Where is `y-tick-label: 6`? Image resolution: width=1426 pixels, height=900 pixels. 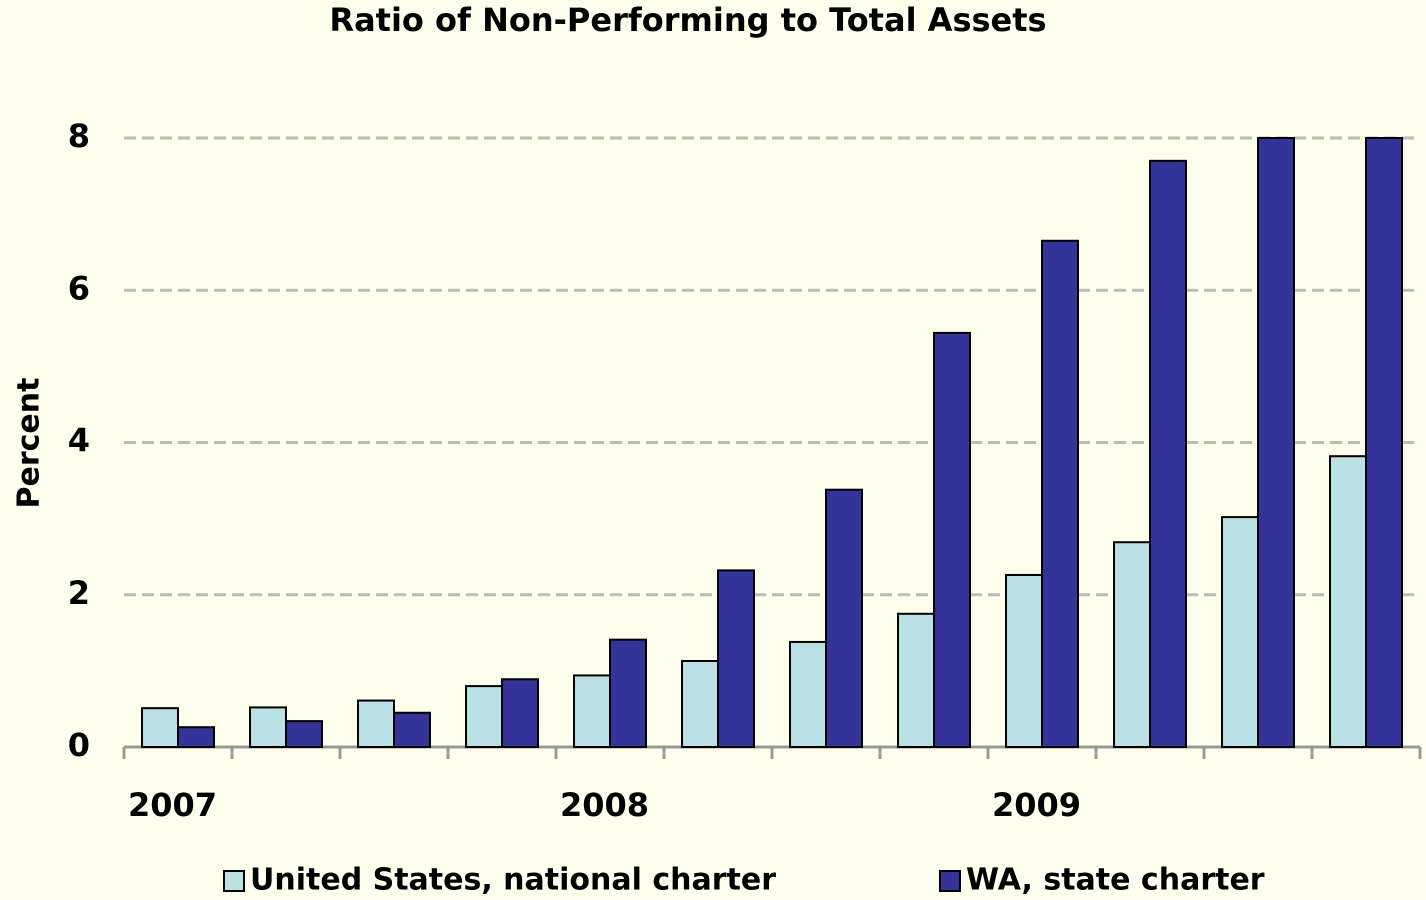 y-tick-label: 6 is located at coordinates (79, 288).